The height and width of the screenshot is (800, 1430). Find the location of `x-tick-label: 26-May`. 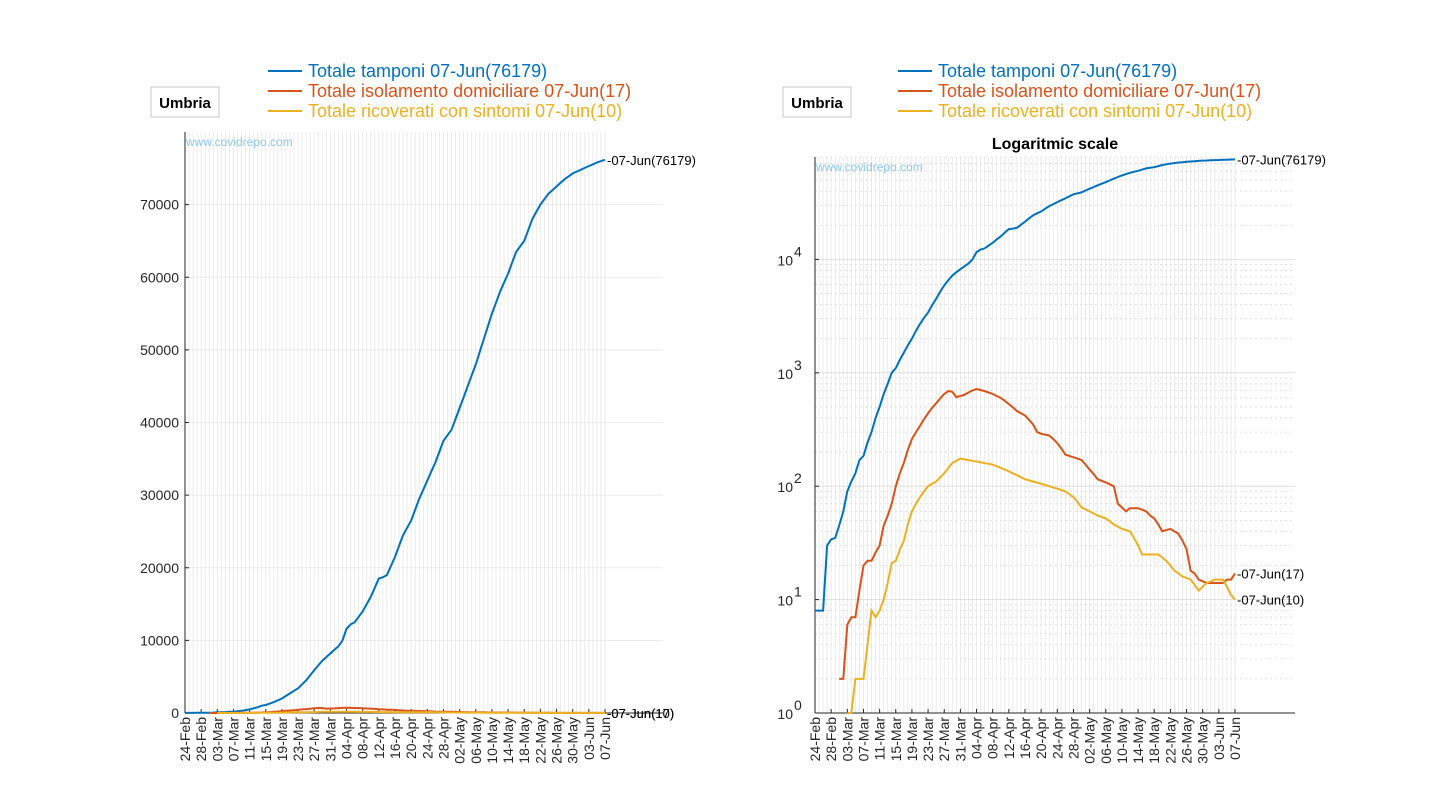

x-tick-label: 26-May is located at coordinates (557, 740).